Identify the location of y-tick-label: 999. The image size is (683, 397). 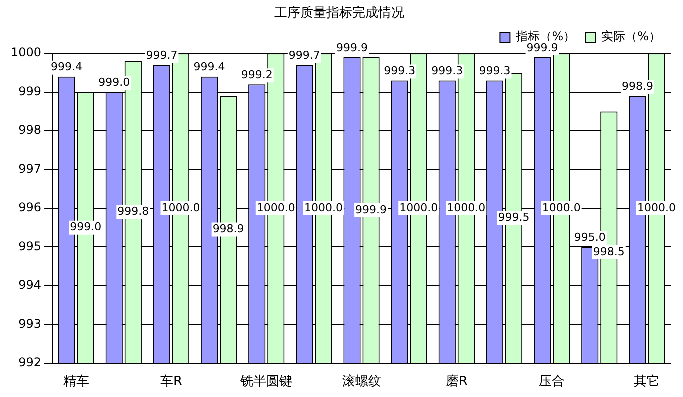
(30, 91).